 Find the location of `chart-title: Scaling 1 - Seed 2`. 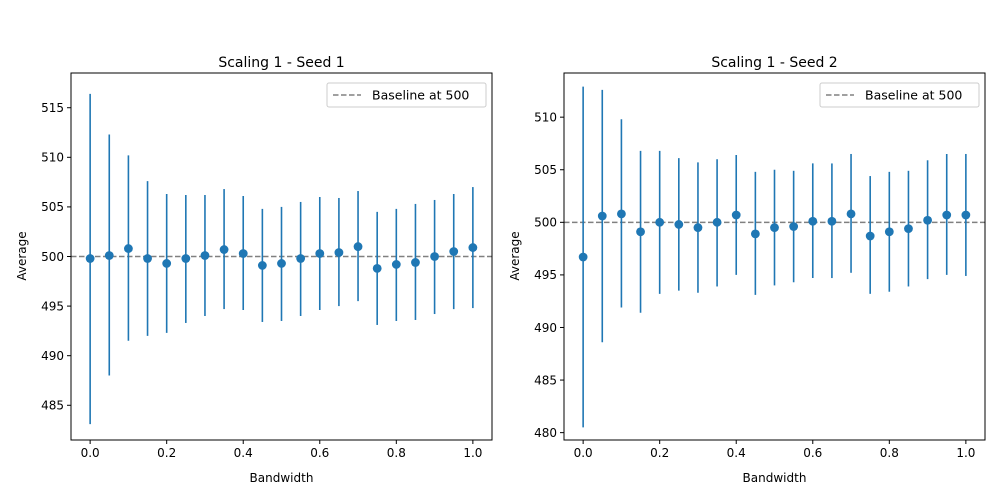

chart-title: Scaling 1 - Seed 2 is located at coordinates (774, 63).